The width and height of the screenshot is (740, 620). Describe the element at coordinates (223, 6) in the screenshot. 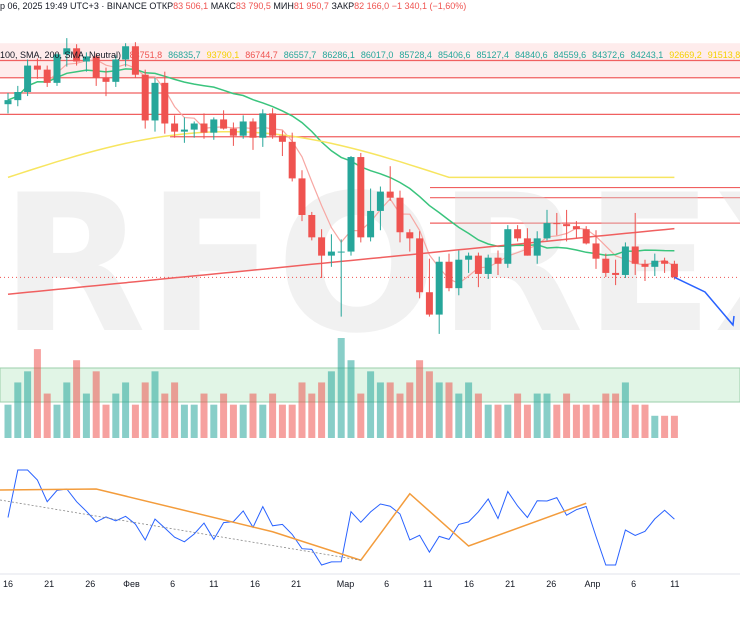

I see `high-label: МАКС` at that location.